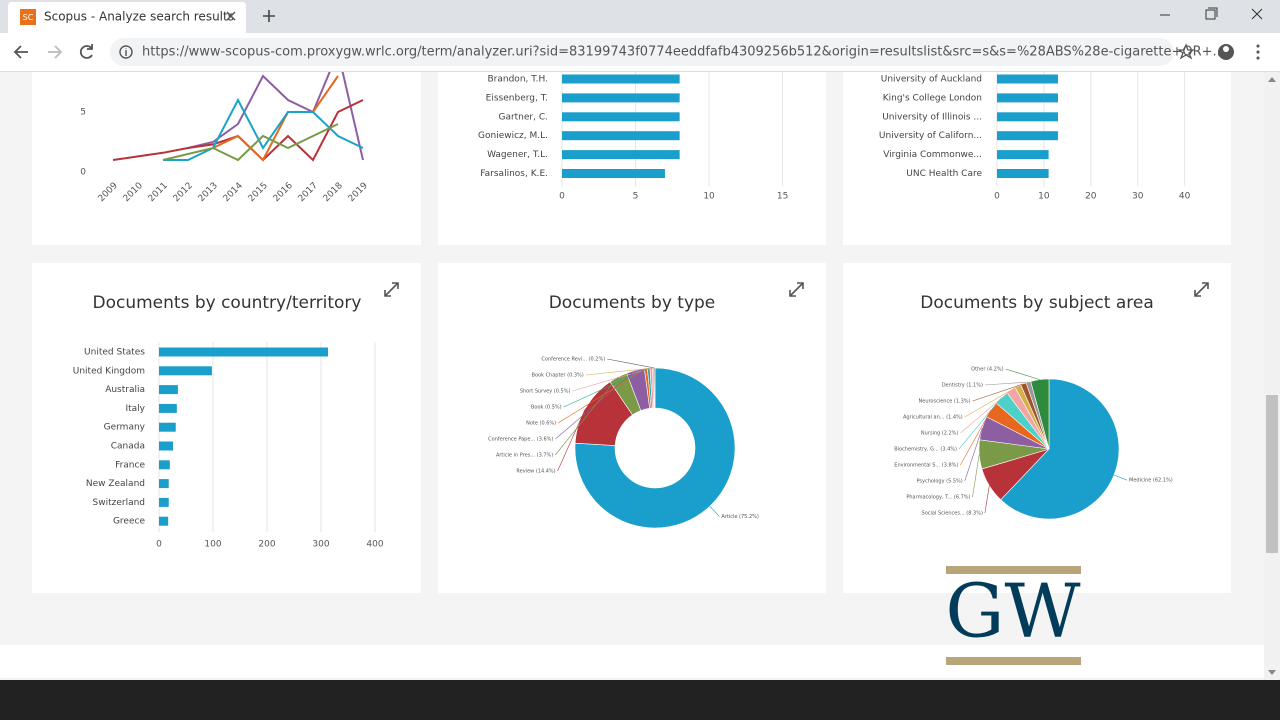  I want to click on x-tick-label: 300, so click(320, 545).